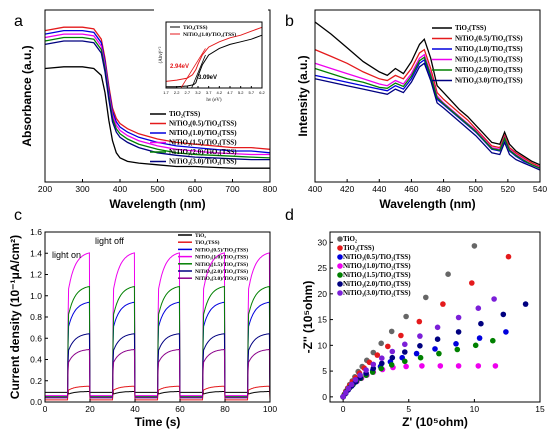 The width and height of the screenshot is (550, 434). Describe the element at coordinates (18, 215) in the screenshot. I see `panel-letter-c: c` at that location.